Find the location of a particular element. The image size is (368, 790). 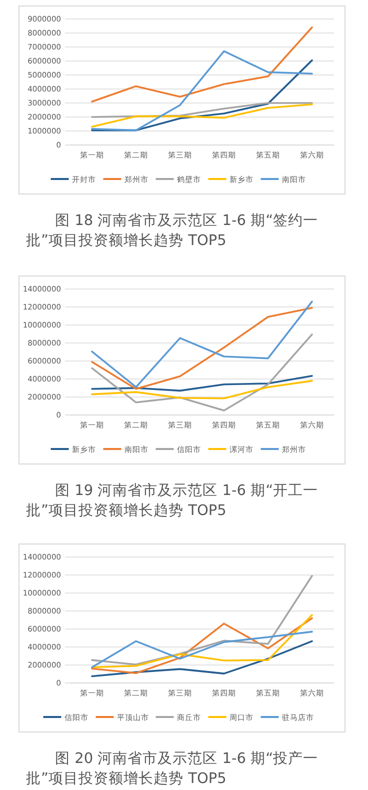

text: 图 19 河南省市及示范区 1-6 期“开工一批”项目投资额增长趋势 TOP5 is located at coordinates (173, 501).